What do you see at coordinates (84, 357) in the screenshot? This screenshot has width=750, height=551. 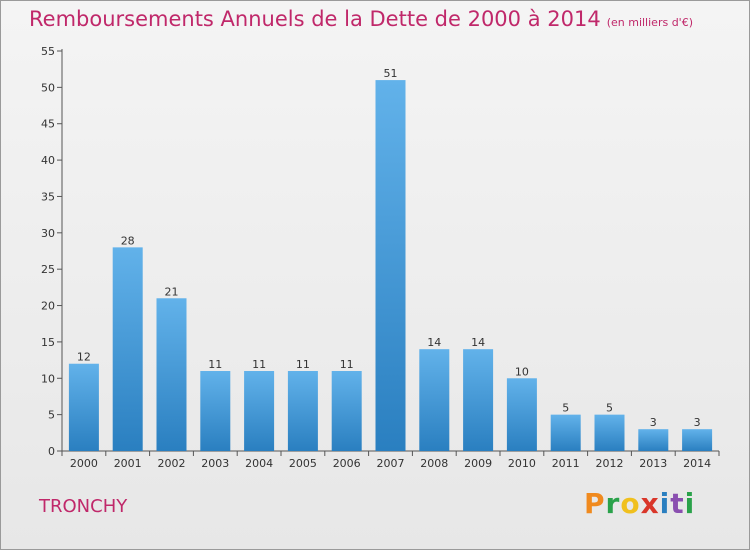 I see `data-label: 12` at bounding box center [84, 357].